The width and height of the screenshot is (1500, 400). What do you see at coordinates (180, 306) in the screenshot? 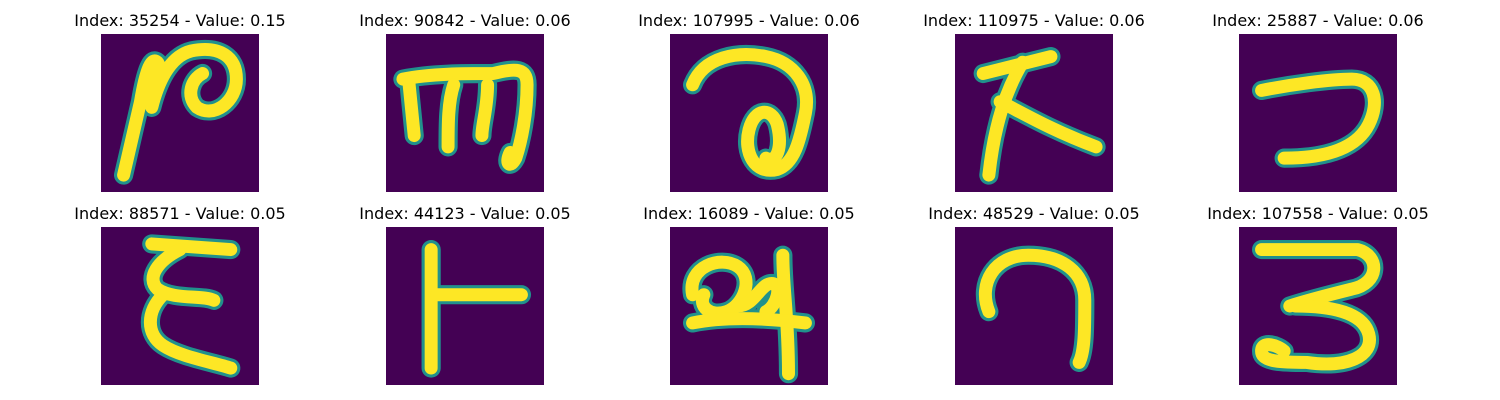
I see `zigzag-glyph-image` at bounding box center [180, 306].